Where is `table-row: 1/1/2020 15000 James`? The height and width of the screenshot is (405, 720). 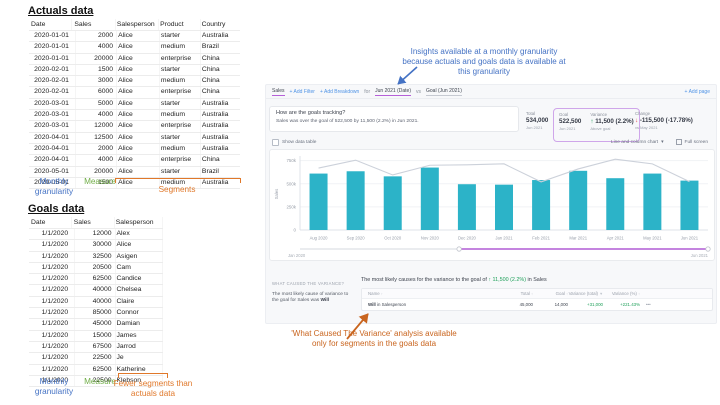
table-row: 1/1/2020 15000 James is located at coordinates (96, 336).